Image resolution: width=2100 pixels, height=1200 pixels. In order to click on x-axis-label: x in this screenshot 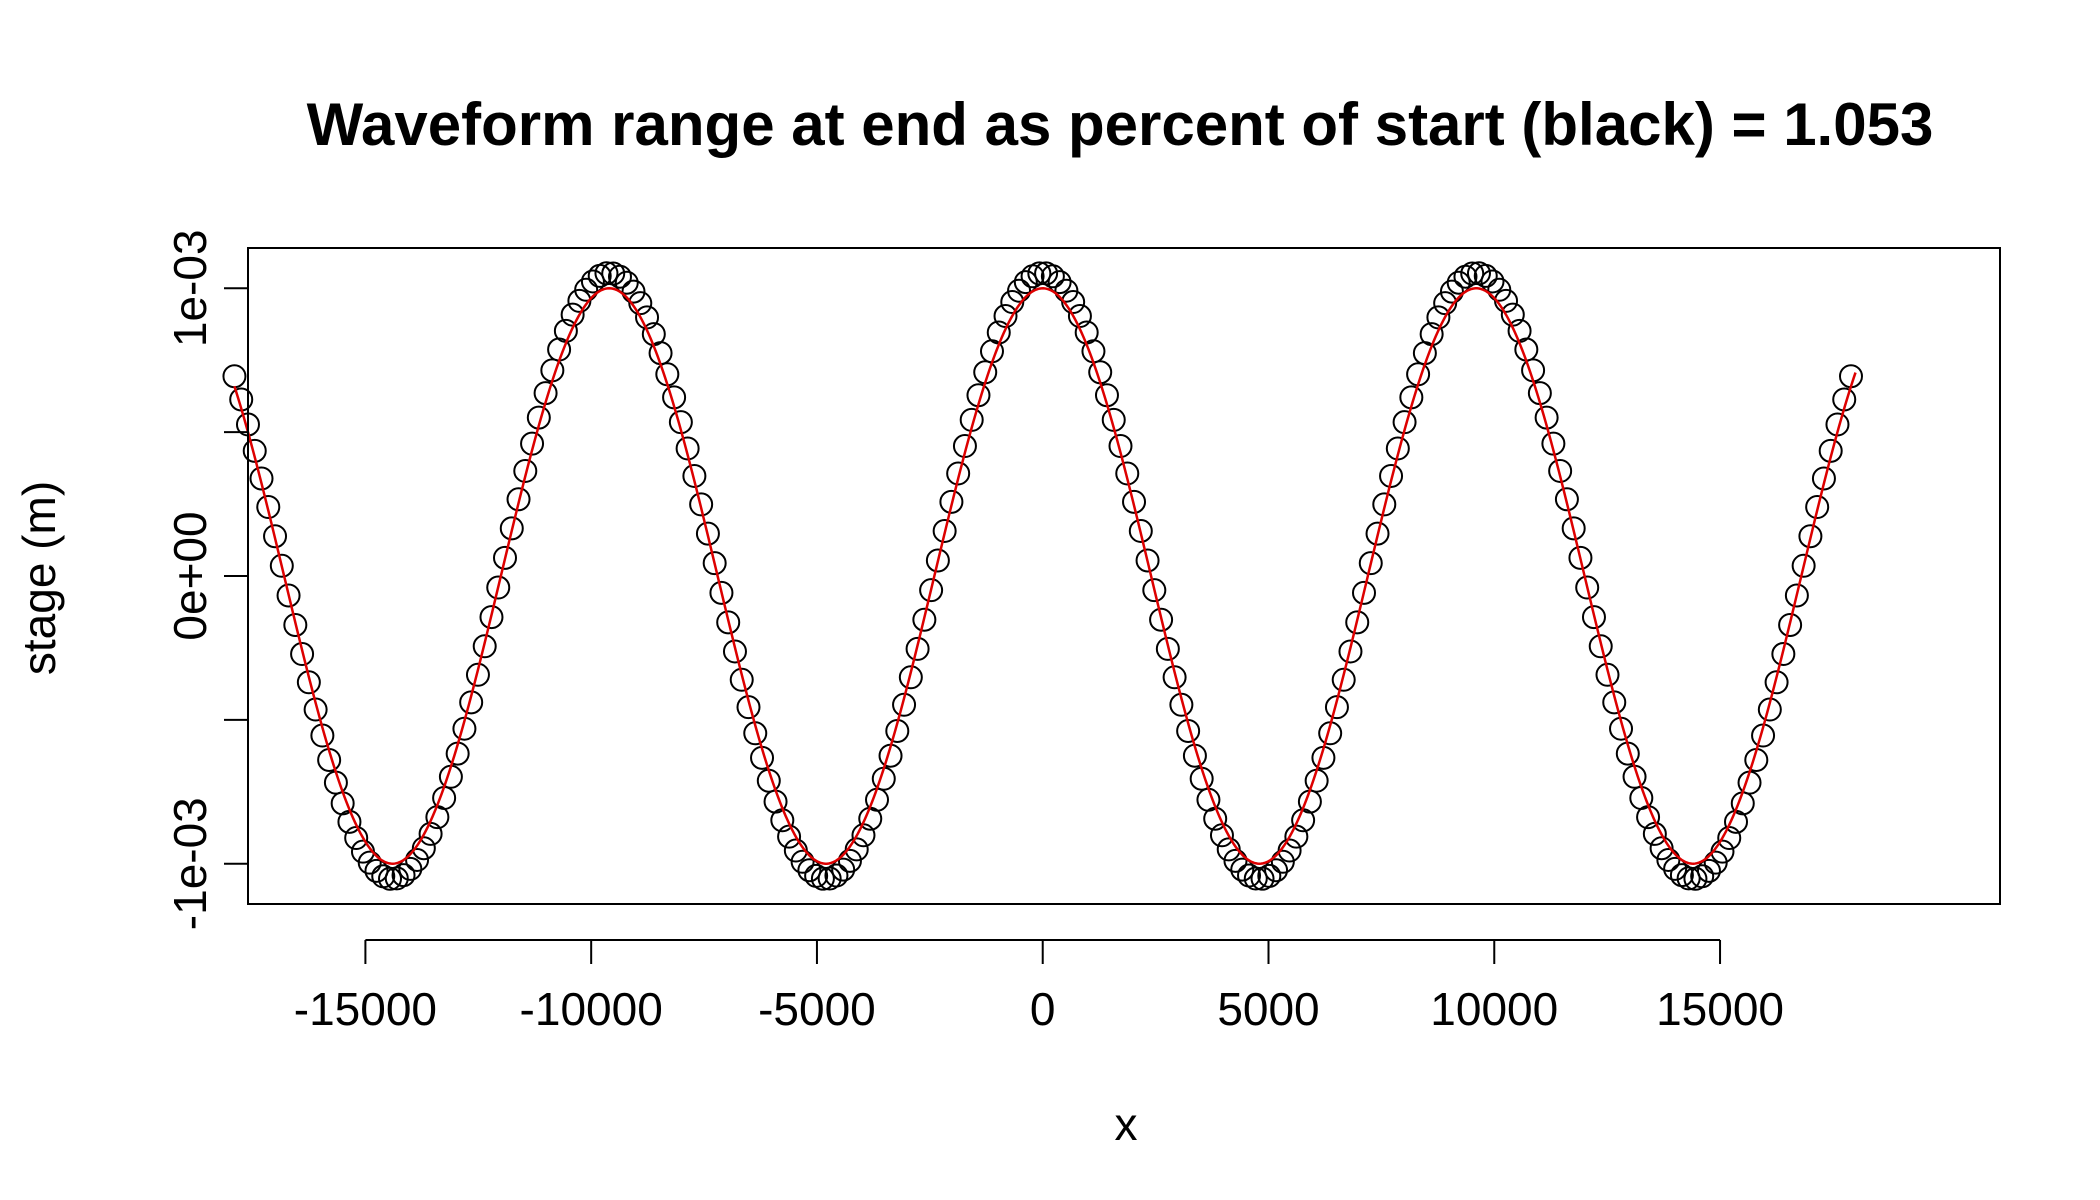, I will do `click(1126, 1124)`.